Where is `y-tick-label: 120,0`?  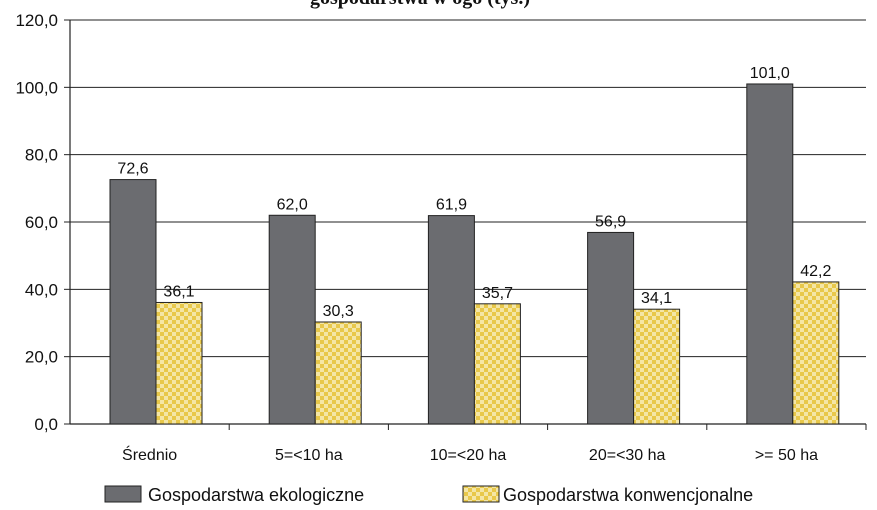 y-tick-label: 120,0 is located at coordinates (36, 20).